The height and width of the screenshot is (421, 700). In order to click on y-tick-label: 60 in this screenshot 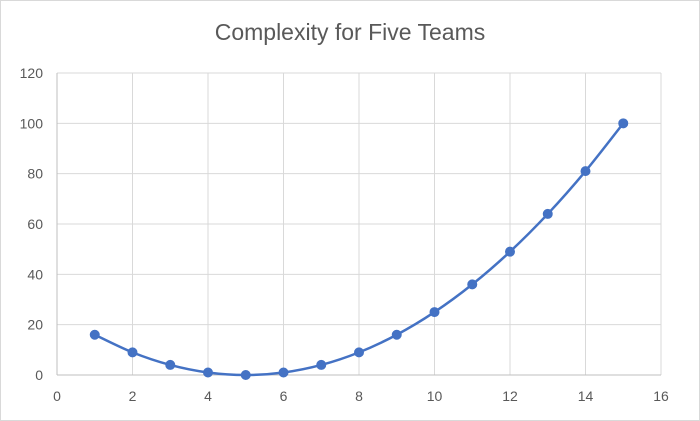, I will do `click(35, 224)`.